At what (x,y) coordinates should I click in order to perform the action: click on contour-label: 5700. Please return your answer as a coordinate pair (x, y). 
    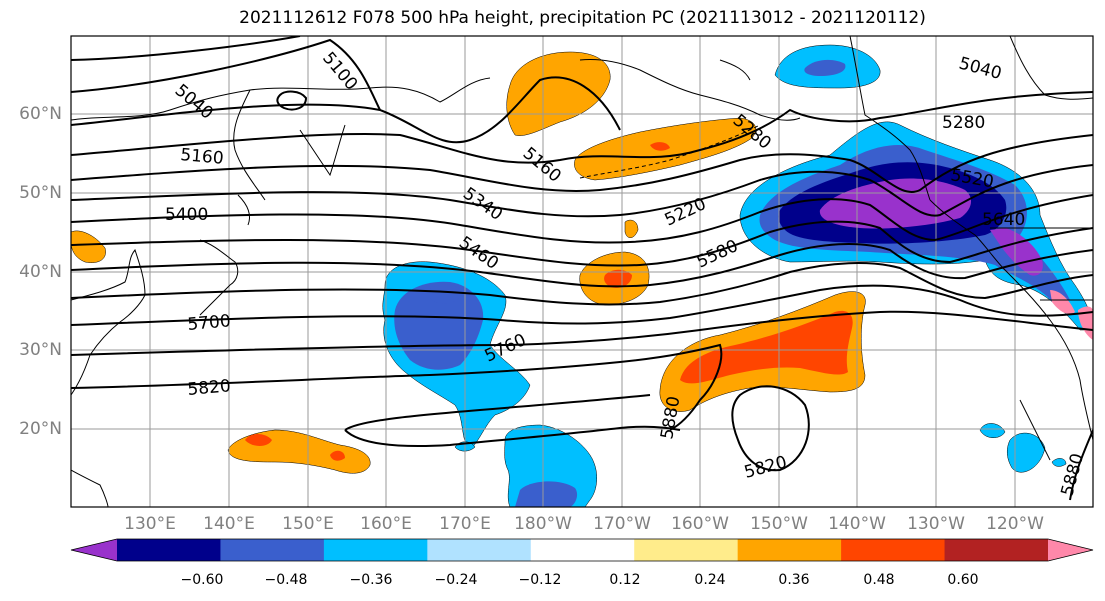
    Looking at the image, I should click on (209, 323).